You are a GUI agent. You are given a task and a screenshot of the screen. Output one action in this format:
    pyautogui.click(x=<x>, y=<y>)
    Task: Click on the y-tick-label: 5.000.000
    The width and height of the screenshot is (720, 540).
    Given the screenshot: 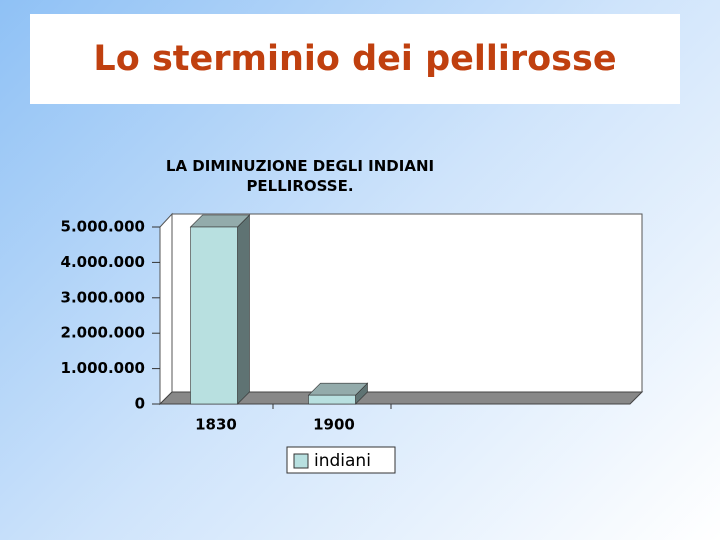 What is the action you would take?
    pyautogui.click(x=103, y=227)
    